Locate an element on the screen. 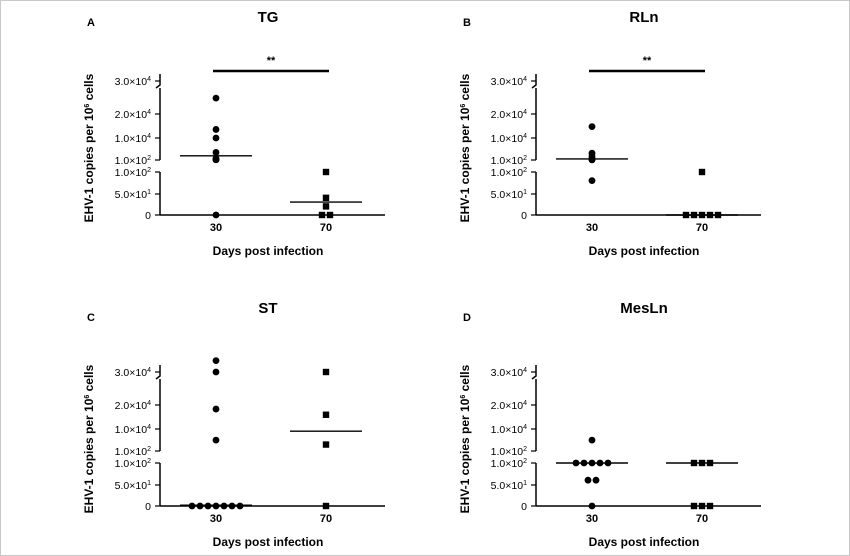 The image size is (850, 556). panel-letter: D is located at coordinates (467, 318).